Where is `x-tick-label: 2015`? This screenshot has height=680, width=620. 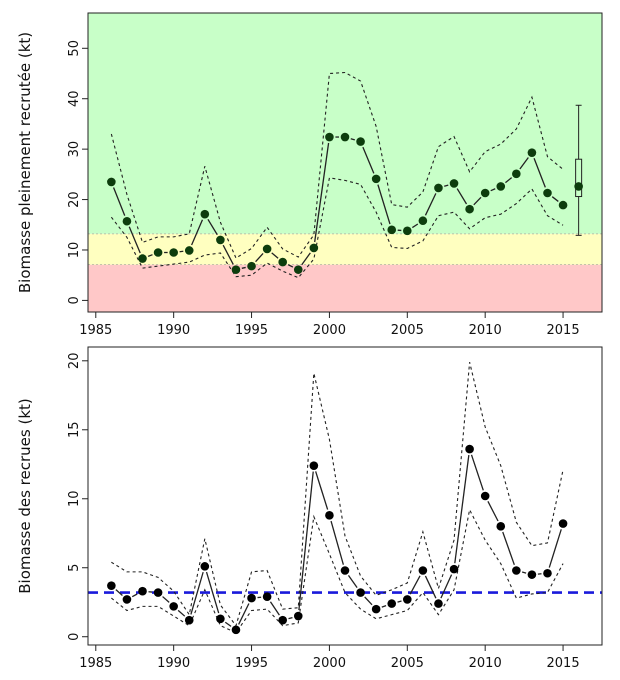
x-tick-label: 2015 is located at coordinates (563, 663).